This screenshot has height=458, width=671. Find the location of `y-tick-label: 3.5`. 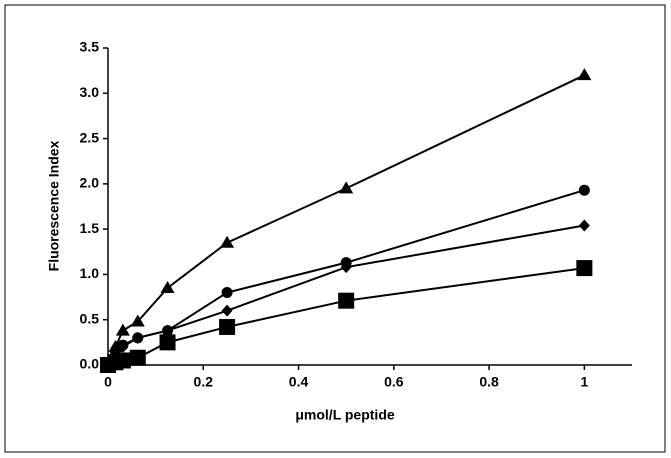

y-tick-label: 3.5 is located at coordinates (90, 47).